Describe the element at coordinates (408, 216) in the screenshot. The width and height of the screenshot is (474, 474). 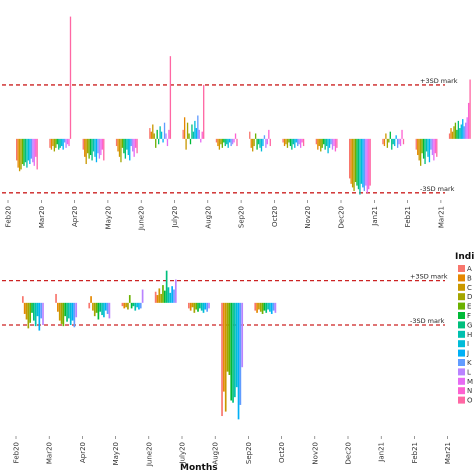
I see `x-tick-label: Feb21` at that location.